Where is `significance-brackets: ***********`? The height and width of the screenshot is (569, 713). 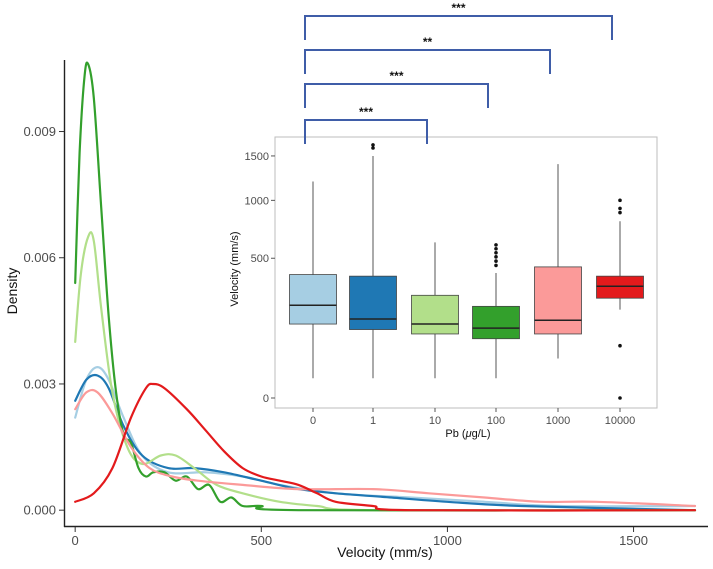
significance-brackets: *********** is located at coordinates (458, 72).